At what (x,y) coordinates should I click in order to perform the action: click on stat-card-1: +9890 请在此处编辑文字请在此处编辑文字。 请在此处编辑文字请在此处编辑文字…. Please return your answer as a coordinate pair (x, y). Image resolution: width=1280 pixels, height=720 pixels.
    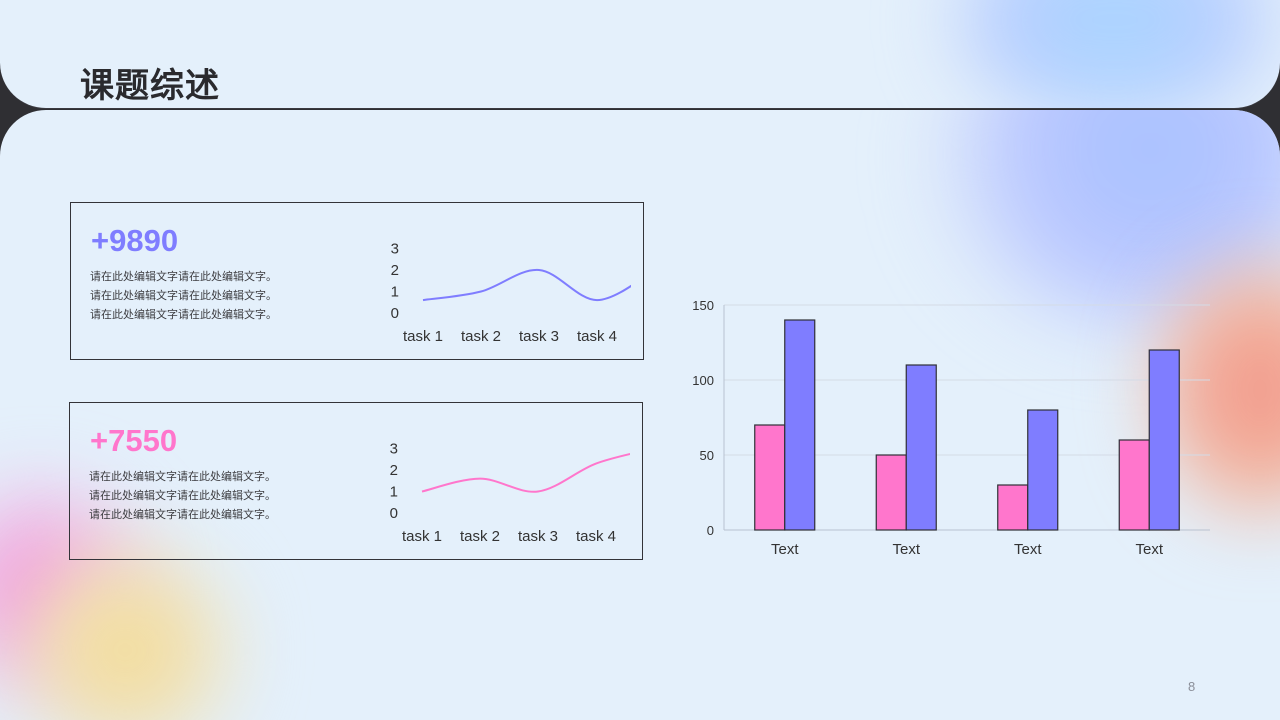
    Looking at the image, I should click on (357, 281).